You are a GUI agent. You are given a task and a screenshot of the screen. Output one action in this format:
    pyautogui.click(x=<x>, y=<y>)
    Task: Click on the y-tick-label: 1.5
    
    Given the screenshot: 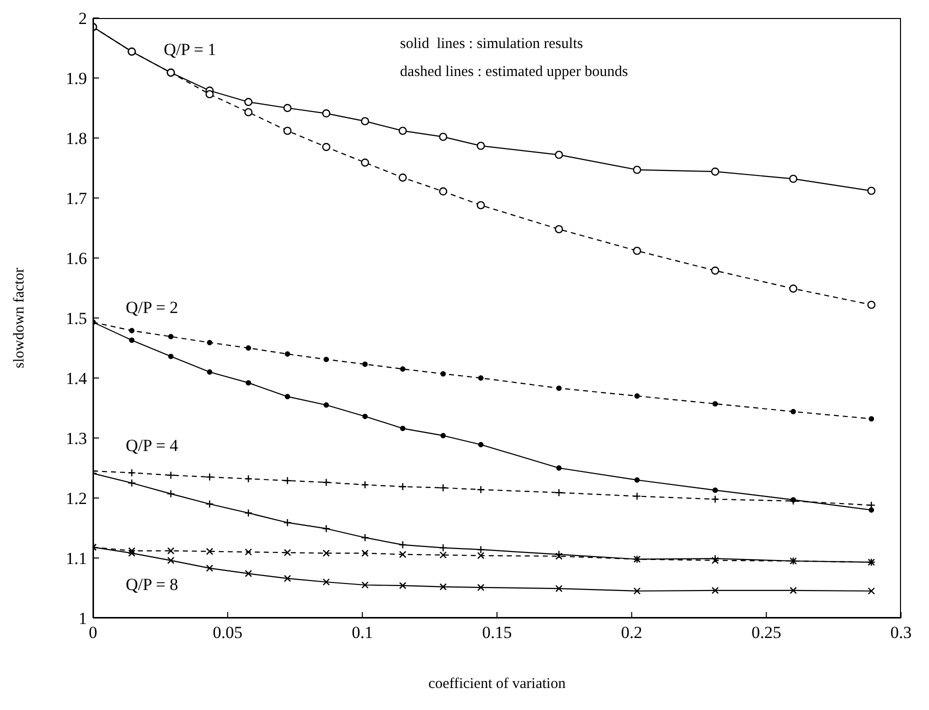 What is the action you would take?
    pyautogui.click(x=76, y=318)
    